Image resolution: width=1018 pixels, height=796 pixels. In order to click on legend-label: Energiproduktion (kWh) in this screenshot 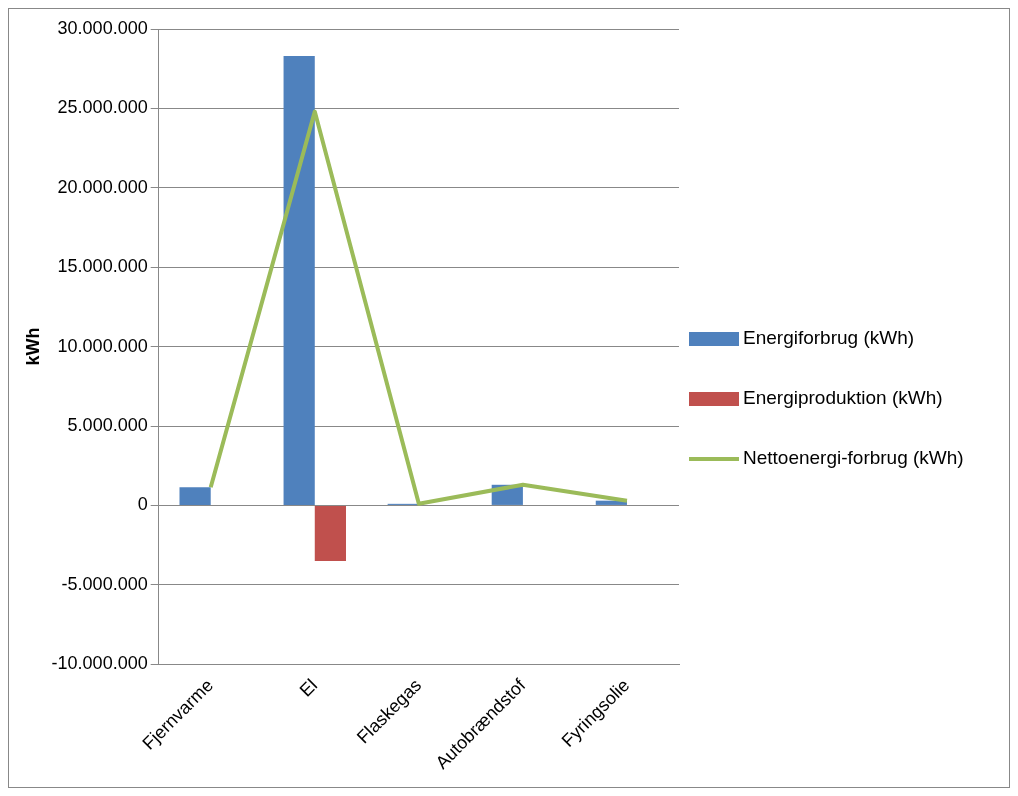, I will do `click(843, 398)`.